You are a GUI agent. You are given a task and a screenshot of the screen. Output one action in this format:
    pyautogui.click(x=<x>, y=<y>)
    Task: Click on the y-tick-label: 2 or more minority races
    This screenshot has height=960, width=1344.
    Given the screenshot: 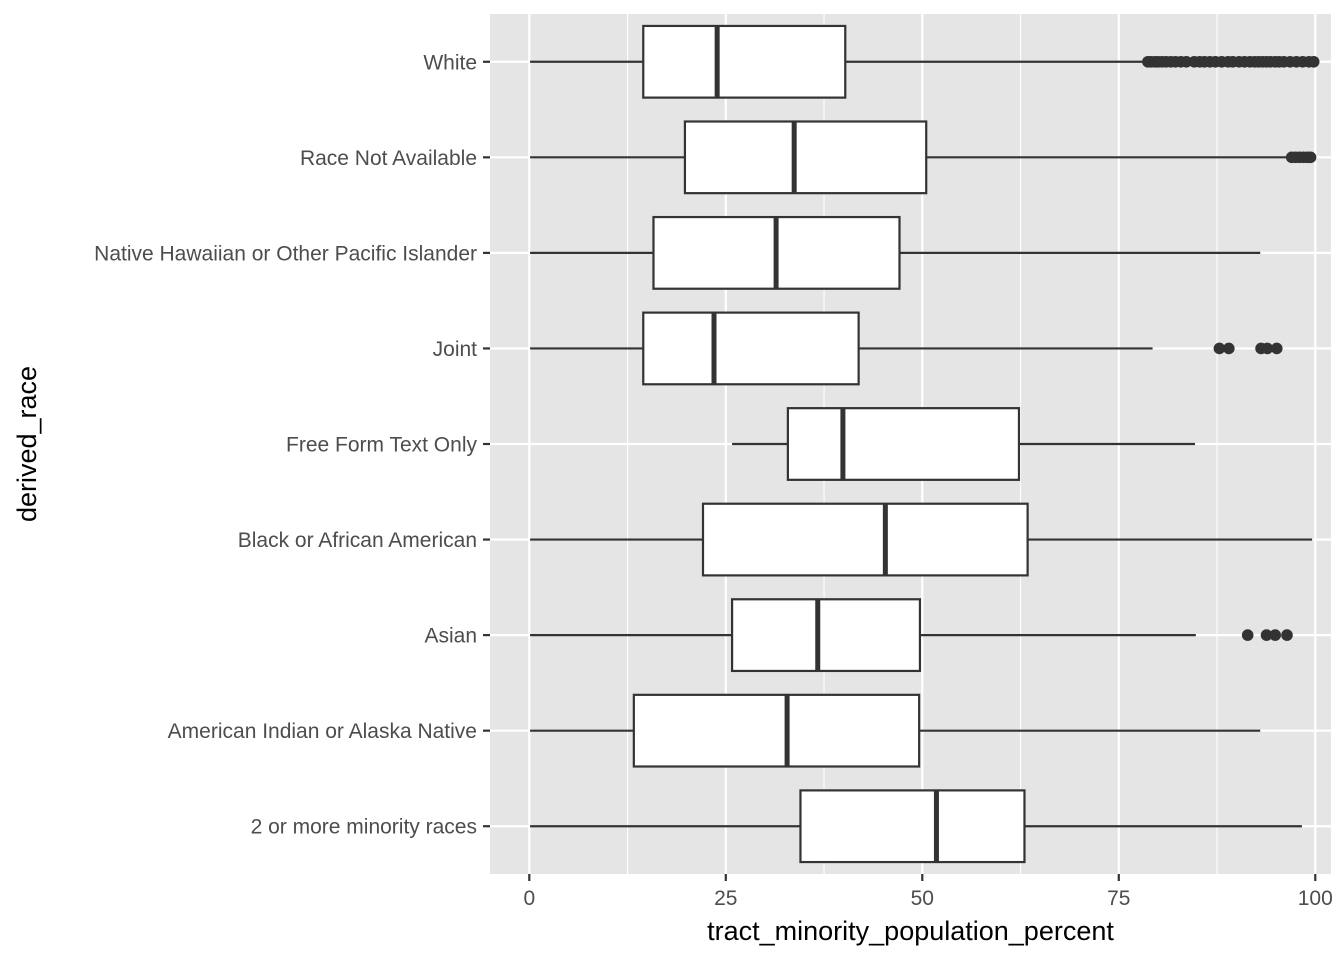 What is the action you would take?
    pyautogui.click(x=364, y=827)
    